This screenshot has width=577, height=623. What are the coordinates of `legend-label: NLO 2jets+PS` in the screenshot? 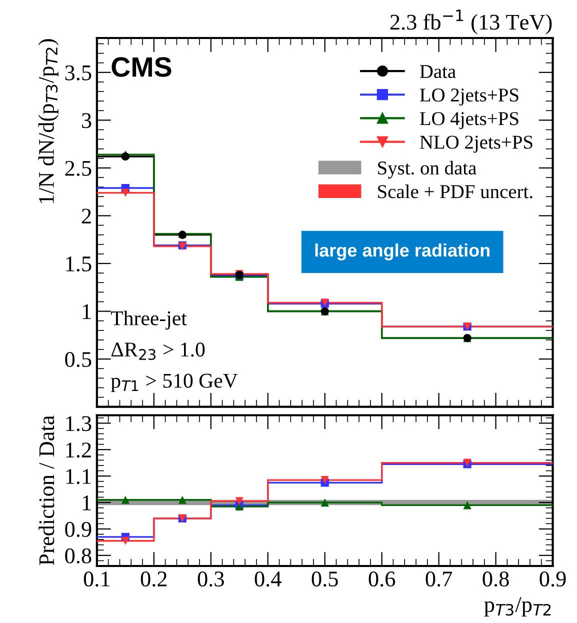 It's located at (476, 144).